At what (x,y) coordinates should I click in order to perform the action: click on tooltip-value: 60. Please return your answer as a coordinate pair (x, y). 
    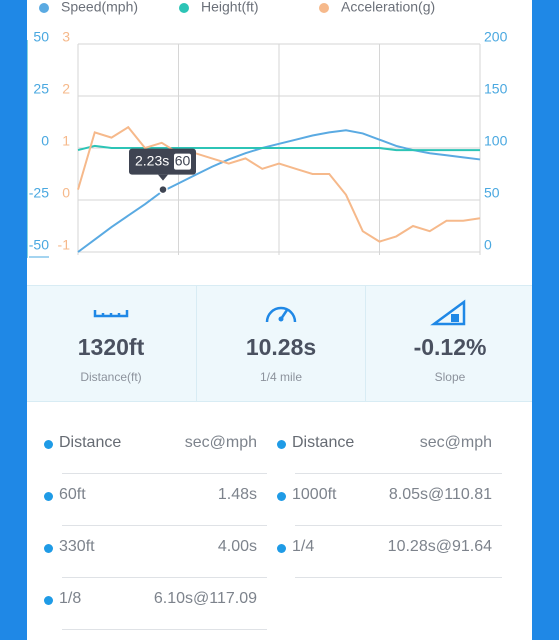
    Looking at the image, I should click on (183, 160).